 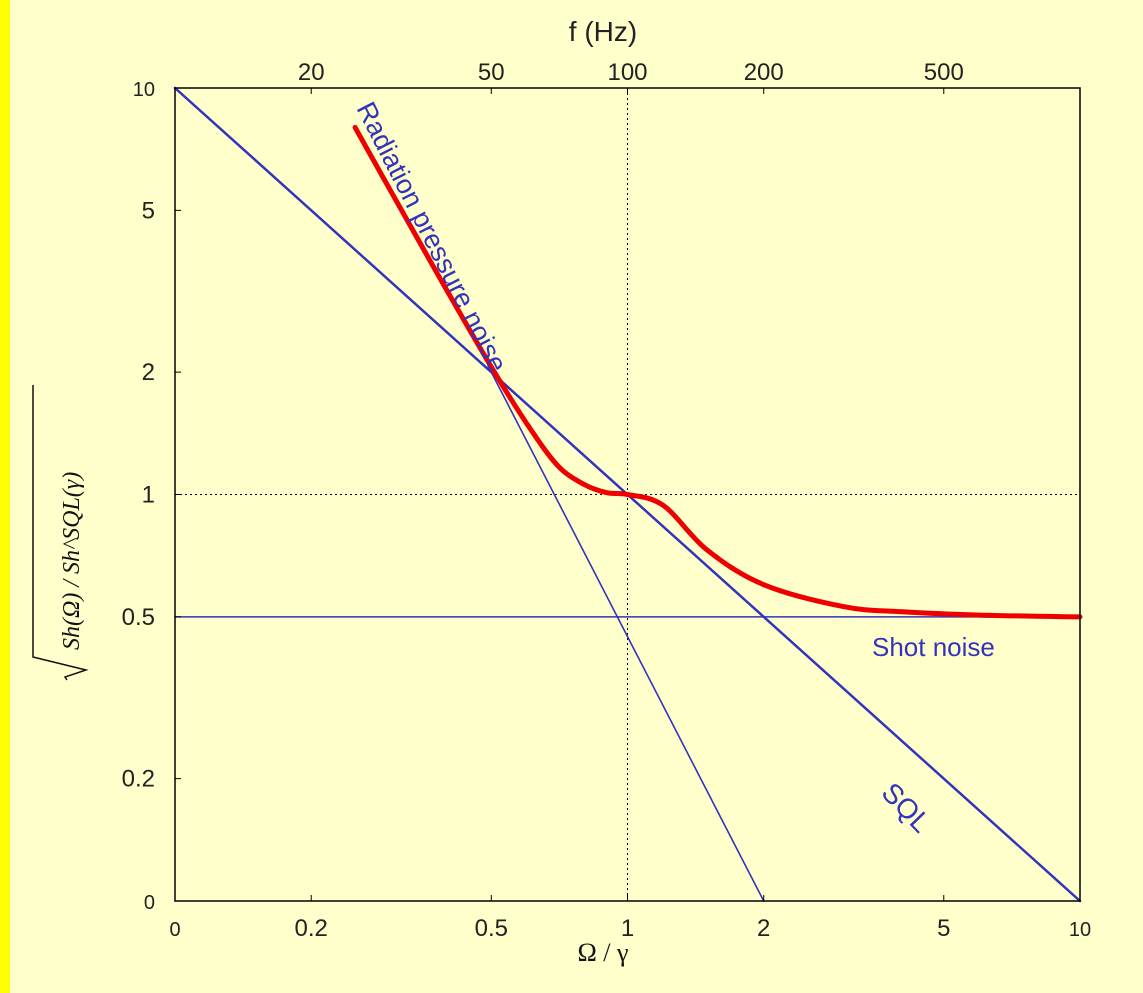 What do you see at coordinates (311, 928) in the screenshot?
I see `x-tick-label: 0.2` at bounding box center [311, 928].